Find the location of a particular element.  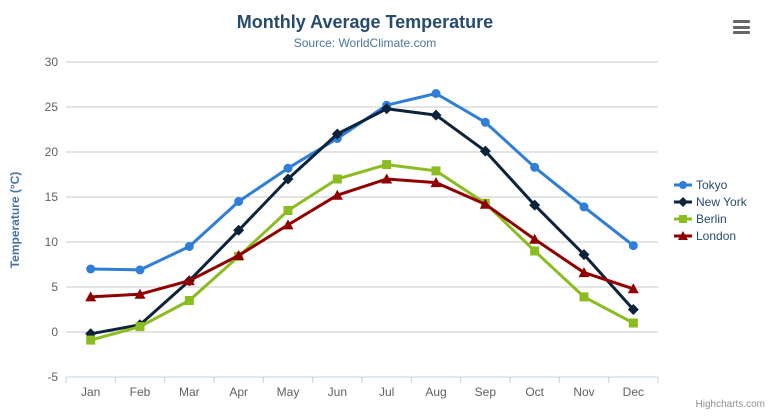

x-axis-label: Apr is located at coordinates (238, 392).